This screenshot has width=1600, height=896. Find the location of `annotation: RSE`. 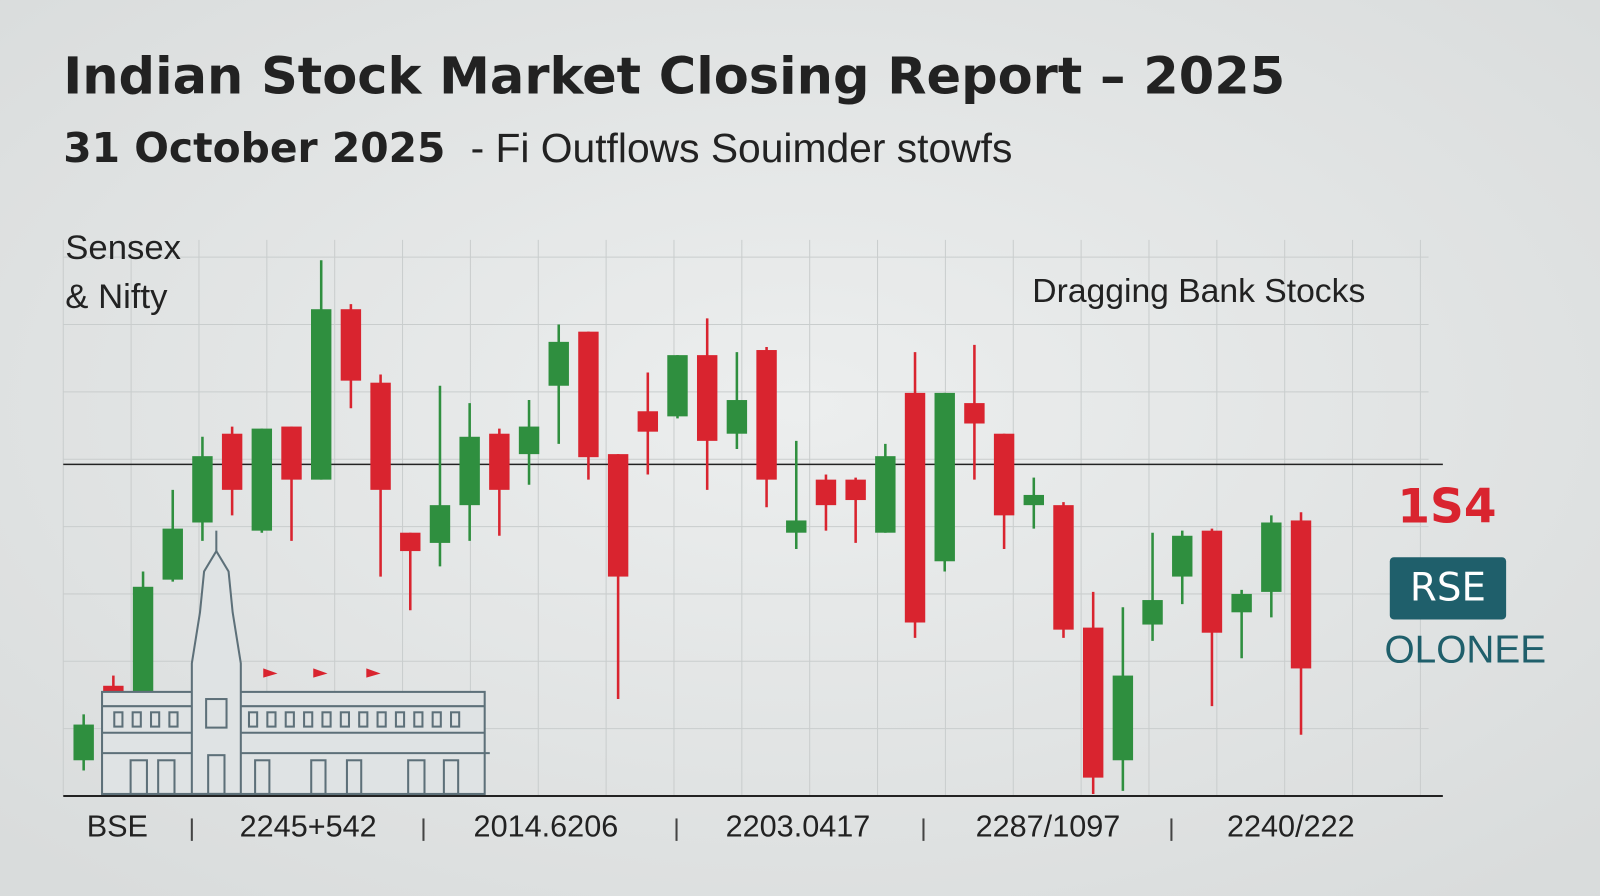

annotation: RSE is located at coordinates (1448, 587).